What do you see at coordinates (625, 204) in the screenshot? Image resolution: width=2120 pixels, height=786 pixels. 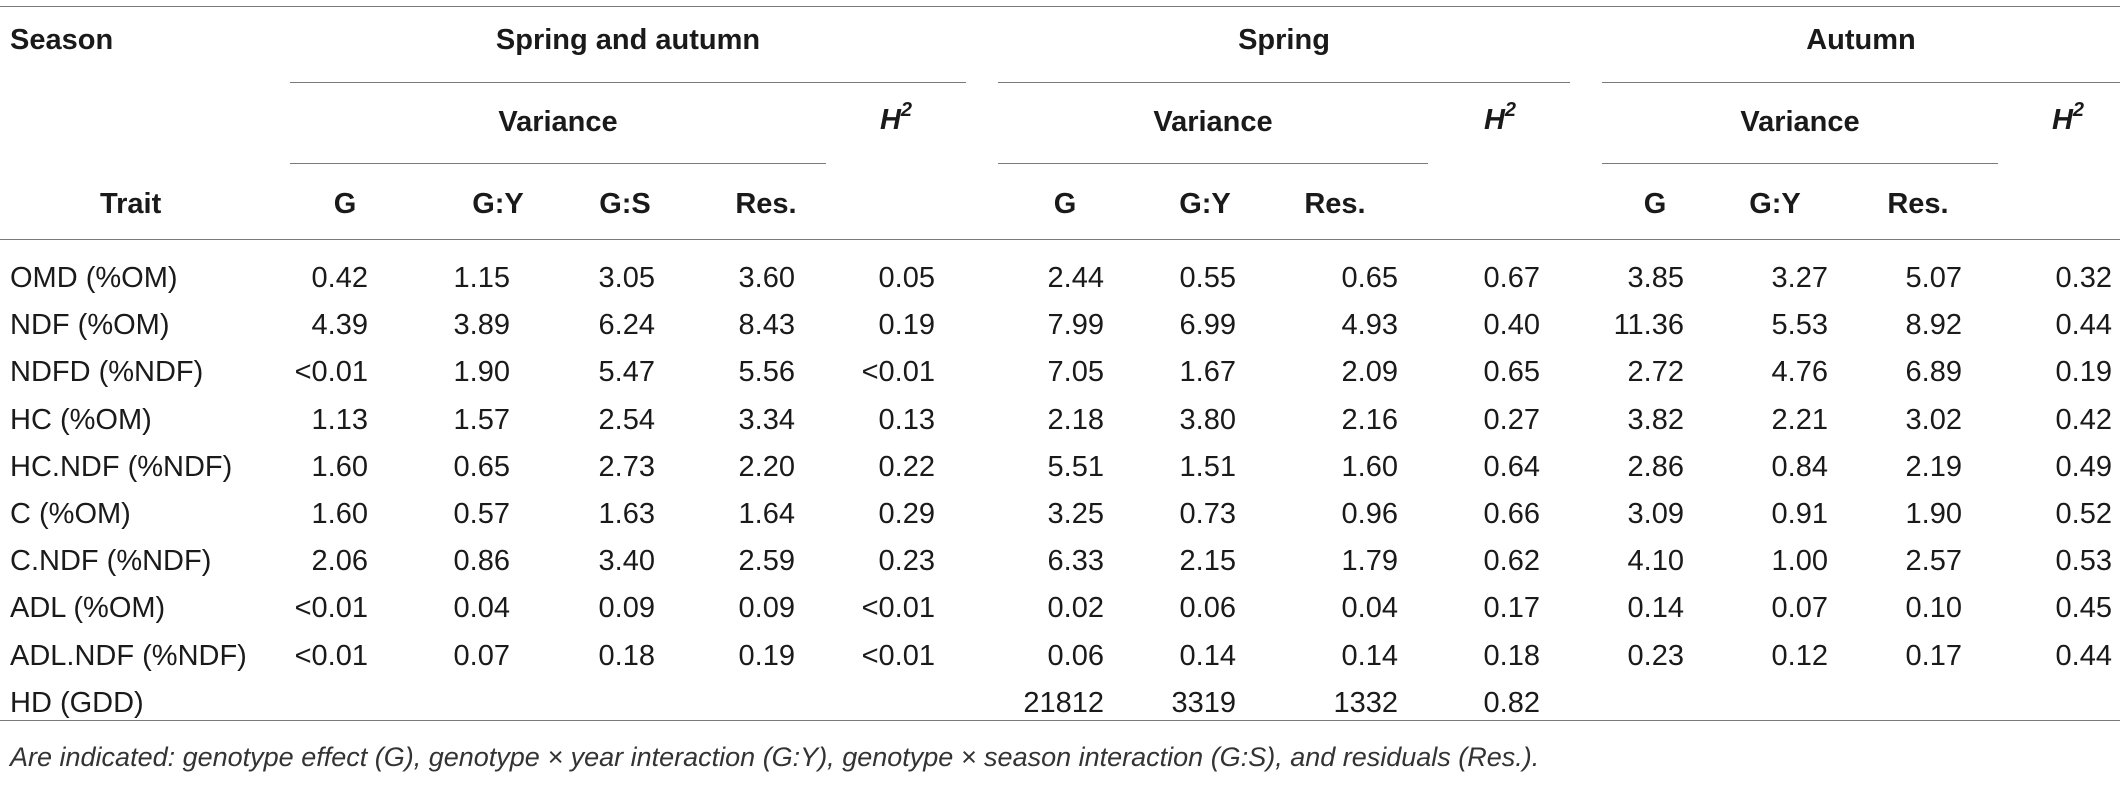 I see `column-header-spring-and-autumn-2: G:S` at bounding box center [625, 204].